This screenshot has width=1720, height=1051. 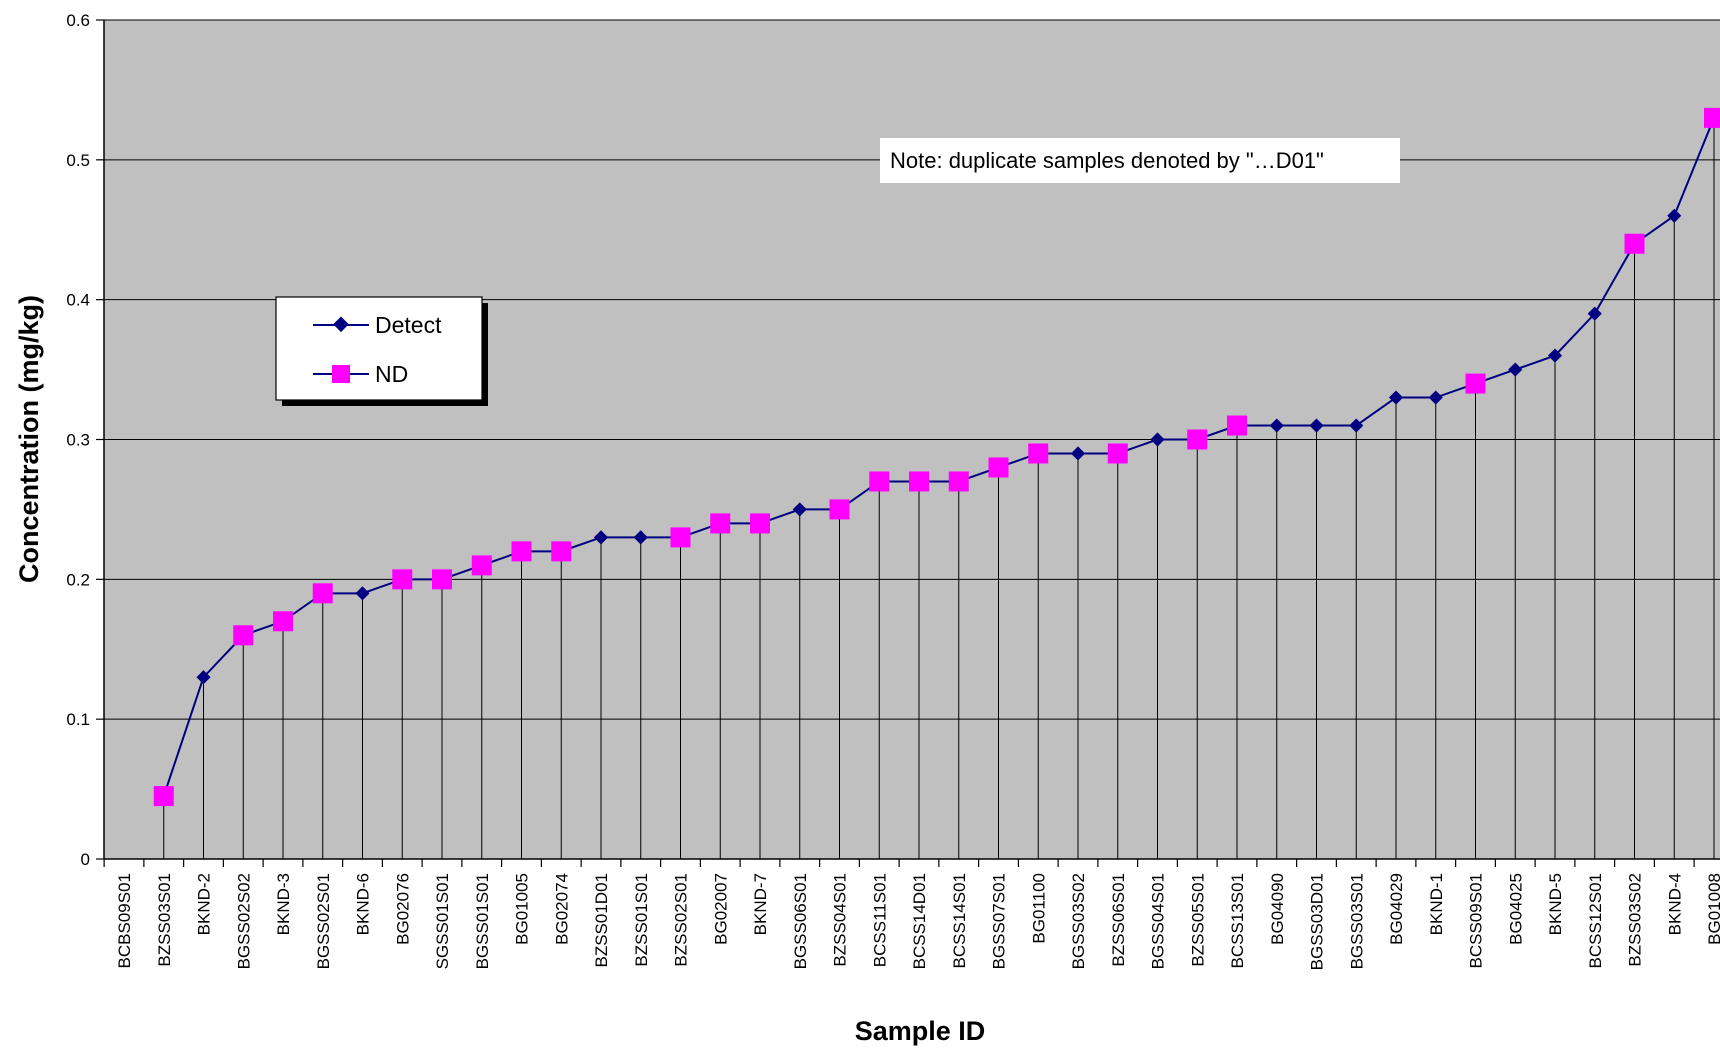 I want to click on x-tick-label: BZSS02S01, so click(x=681, y=920).